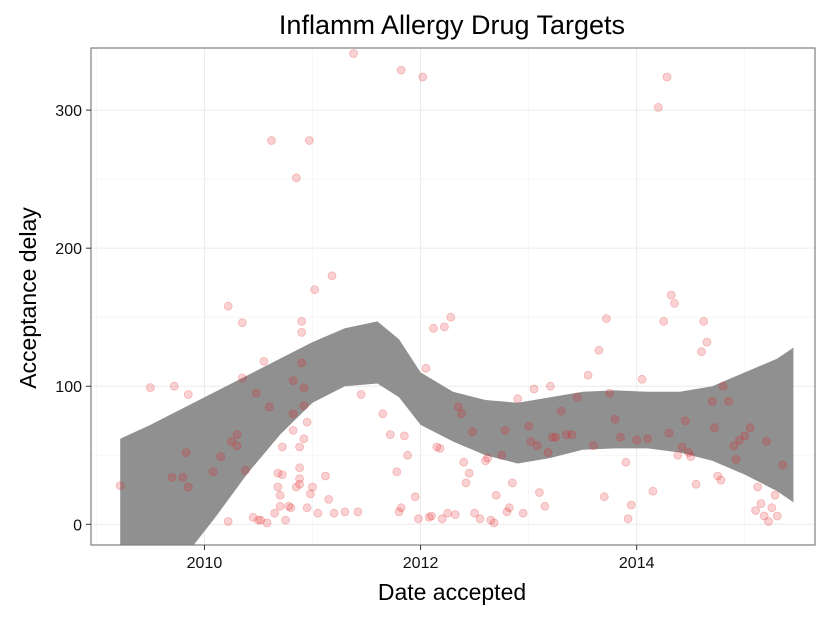  Describe the element at coordinates (205, 563) in the screenshot. I see `x-tick-label: 2010` at that location.